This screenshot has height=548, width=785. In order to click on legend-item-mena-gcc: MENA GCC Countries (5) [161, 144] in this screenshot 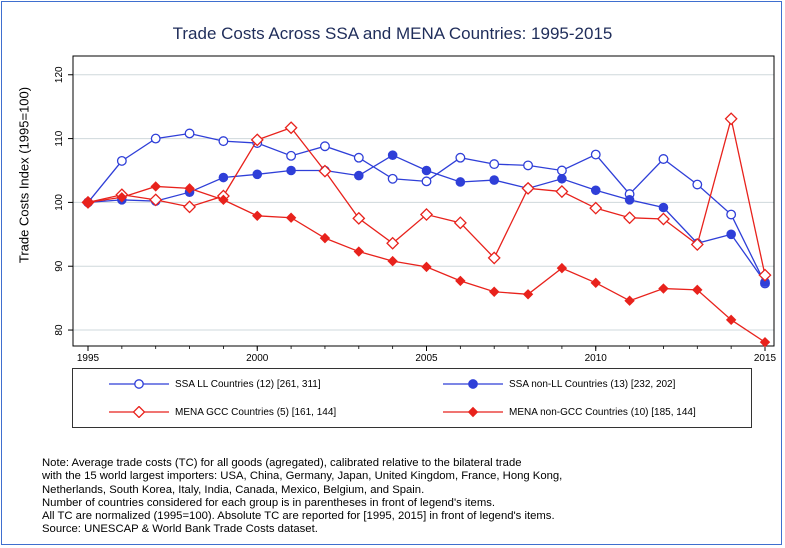, I will do `click(222, 412)`.